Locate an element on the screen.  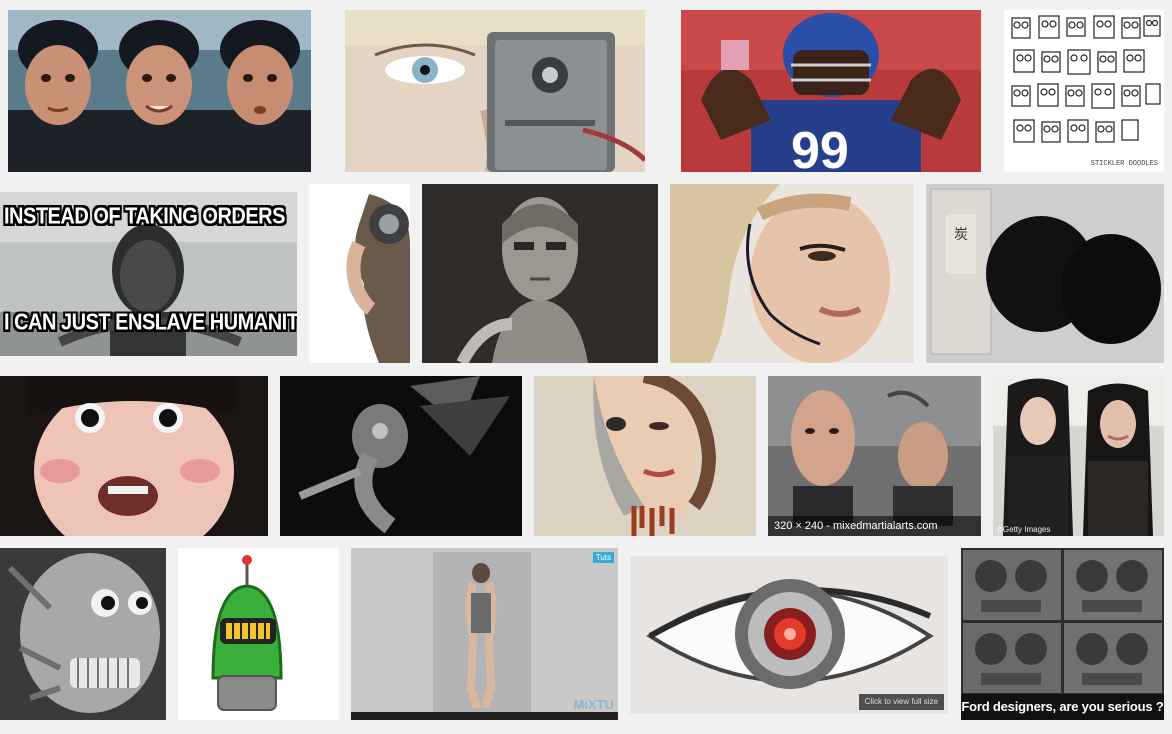
robot-heads-image is located at coordinates (874, 456).